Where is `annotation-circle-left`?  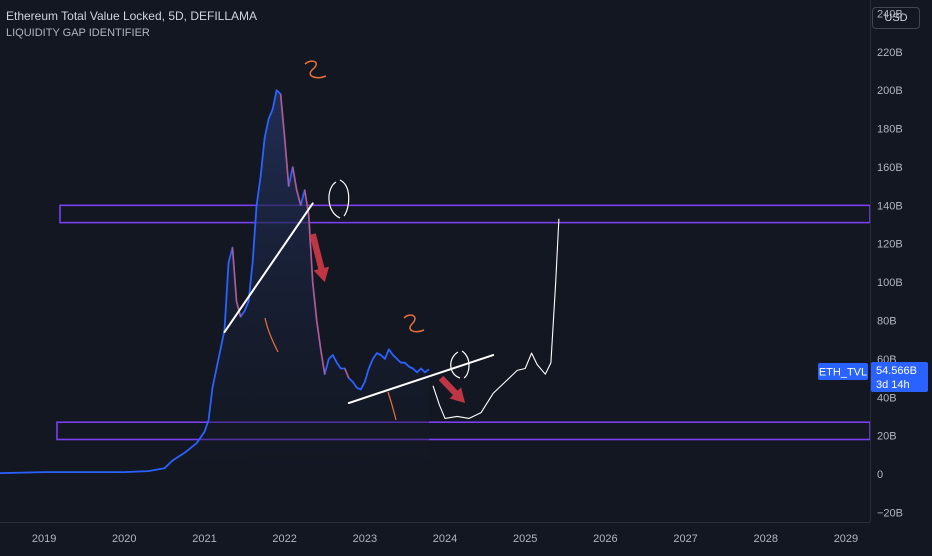 annotation-circle-left is located at coordinates (339, 199).